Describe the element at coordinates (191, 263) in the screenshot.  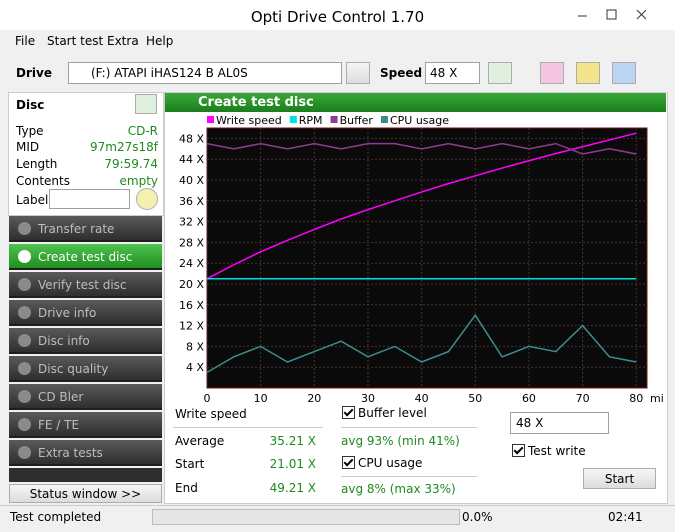
I see `y-tick-label: 24 X` at that location.